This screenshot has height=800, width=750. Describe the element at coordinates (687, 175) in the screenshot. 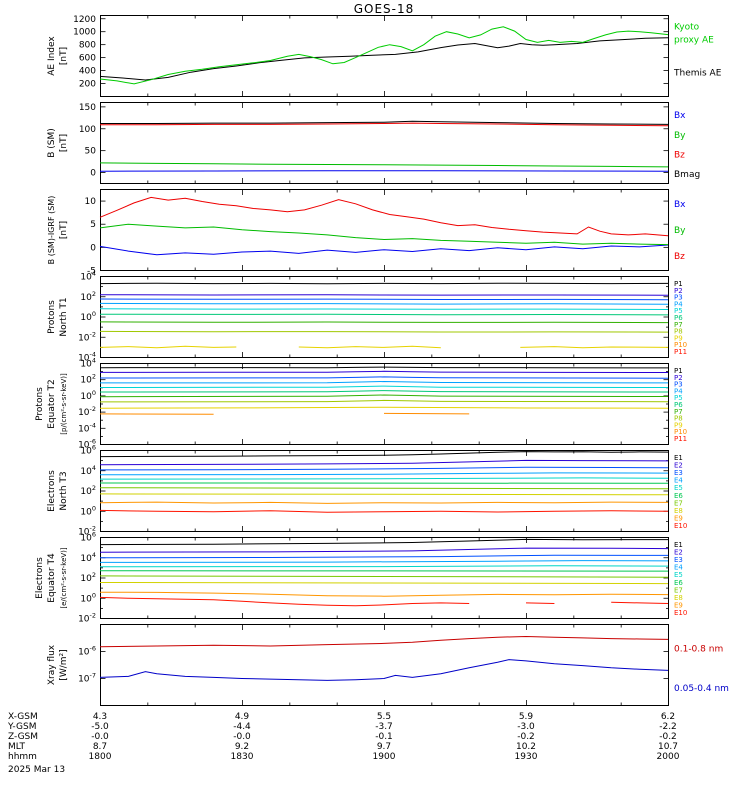

I see `legend-Bmag: Bmag` at that location.